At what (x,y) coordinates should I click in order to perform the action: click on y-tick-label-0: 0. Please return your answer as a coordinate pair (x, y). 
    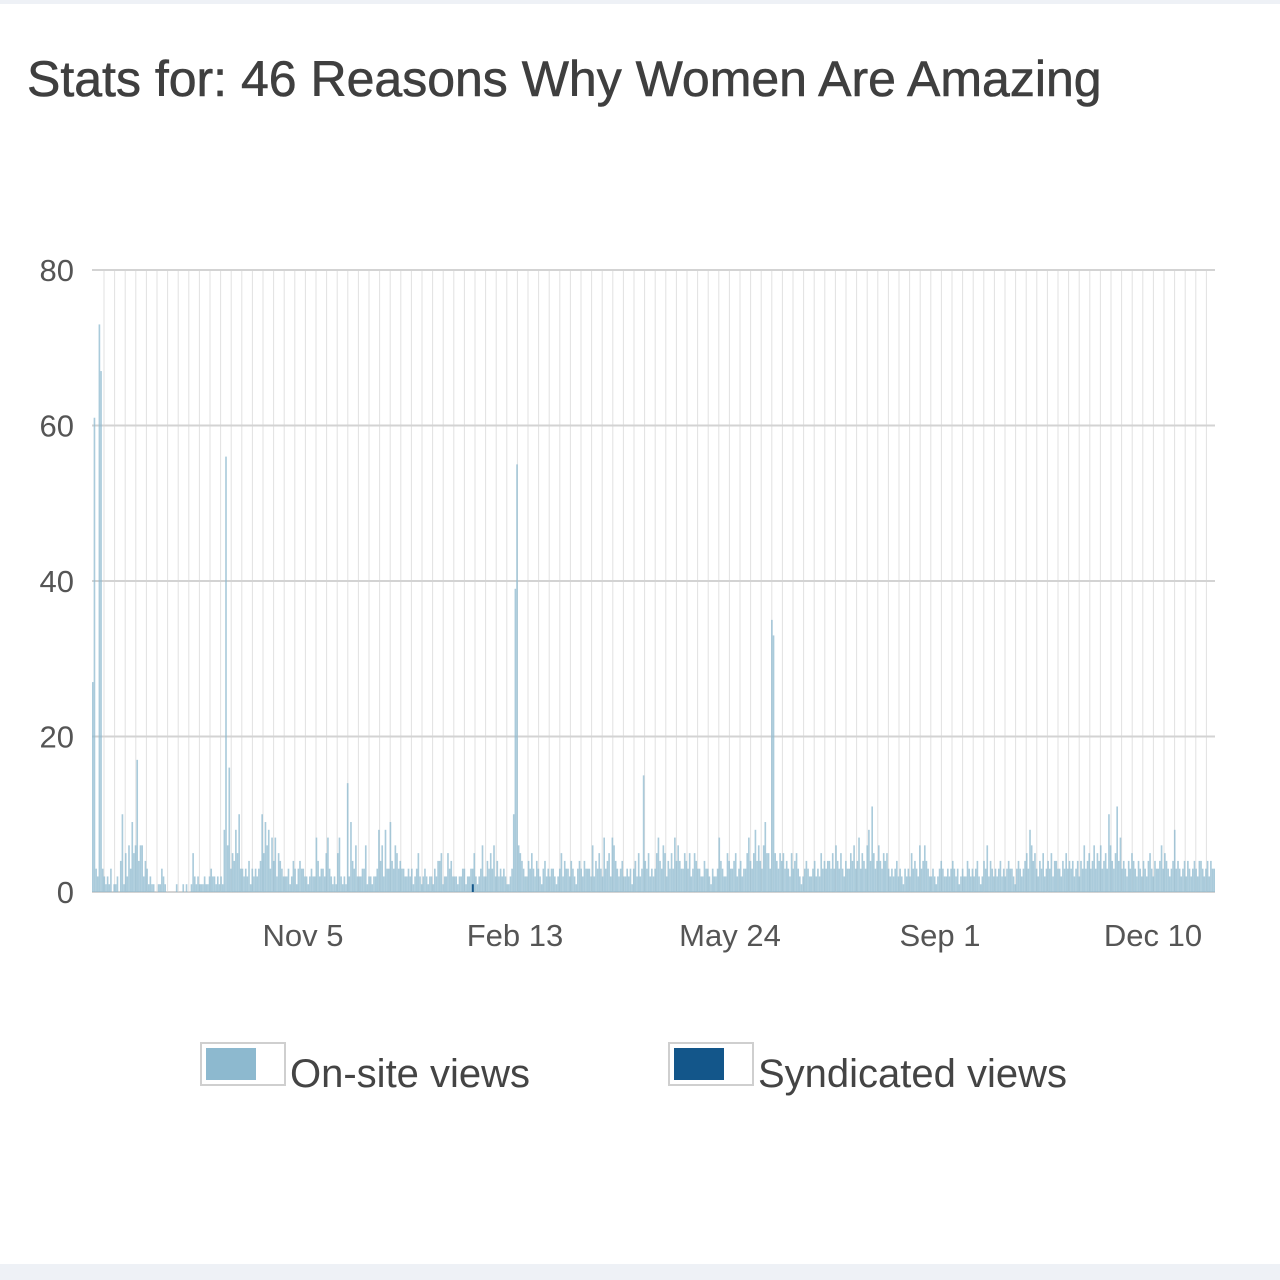
    Looking at the image, I should click on (65, 892).